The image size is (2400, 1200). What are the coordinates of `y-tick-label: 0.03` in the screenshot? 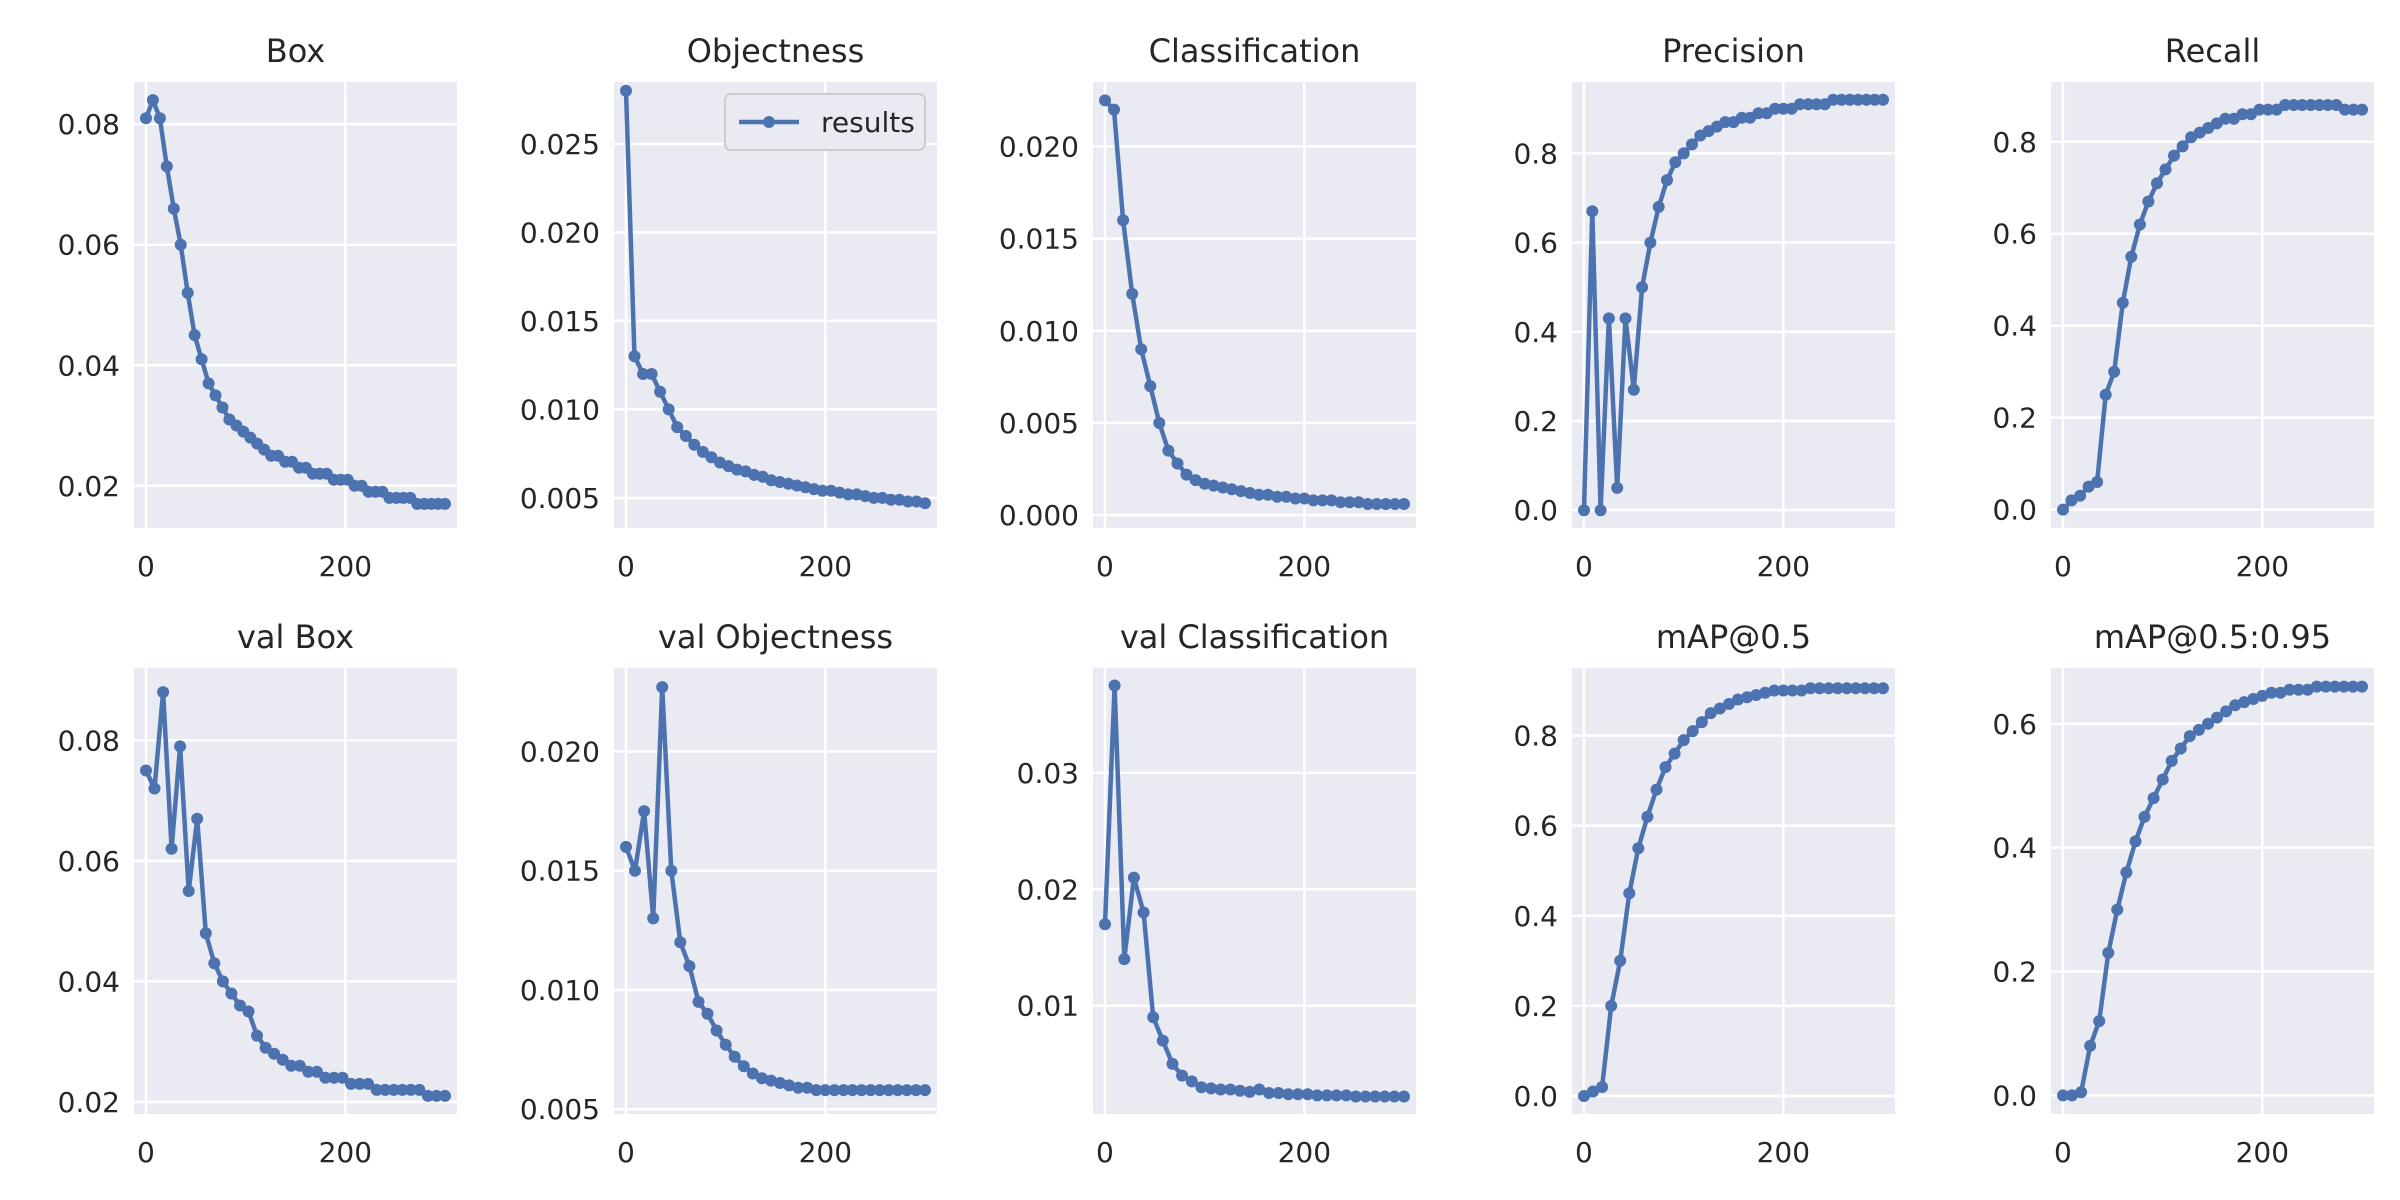 It's located at (1048, 773).